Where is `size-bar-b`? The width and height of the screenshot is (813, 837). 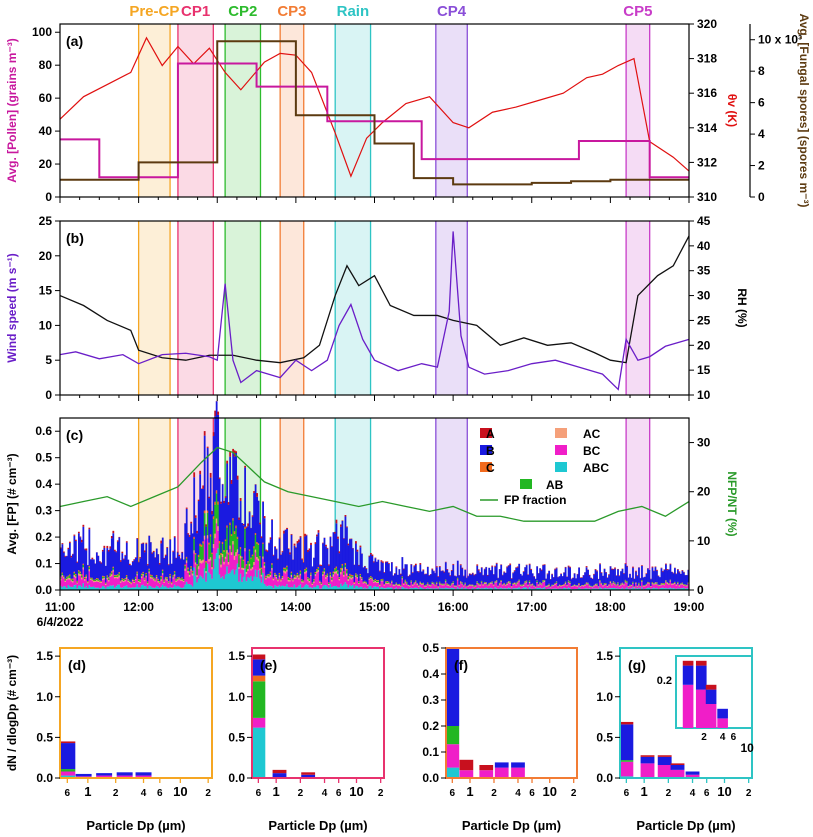 size-bar-b is located at coordinates (124, 774).